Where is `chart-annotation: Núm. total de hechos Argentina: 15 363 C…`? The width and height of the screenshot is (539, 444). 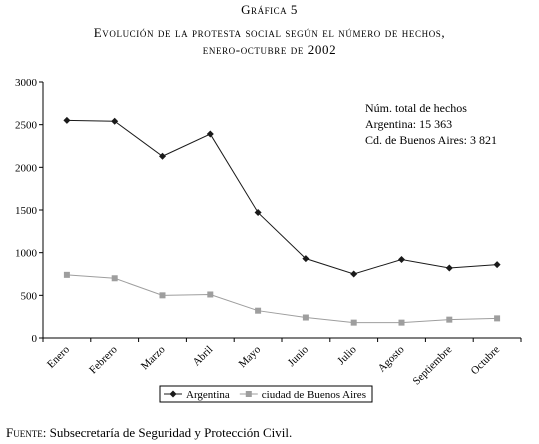 chart-annotation: Núm. total de hechos Argentina: 15 363 C… is located at coordinates (431, 124).